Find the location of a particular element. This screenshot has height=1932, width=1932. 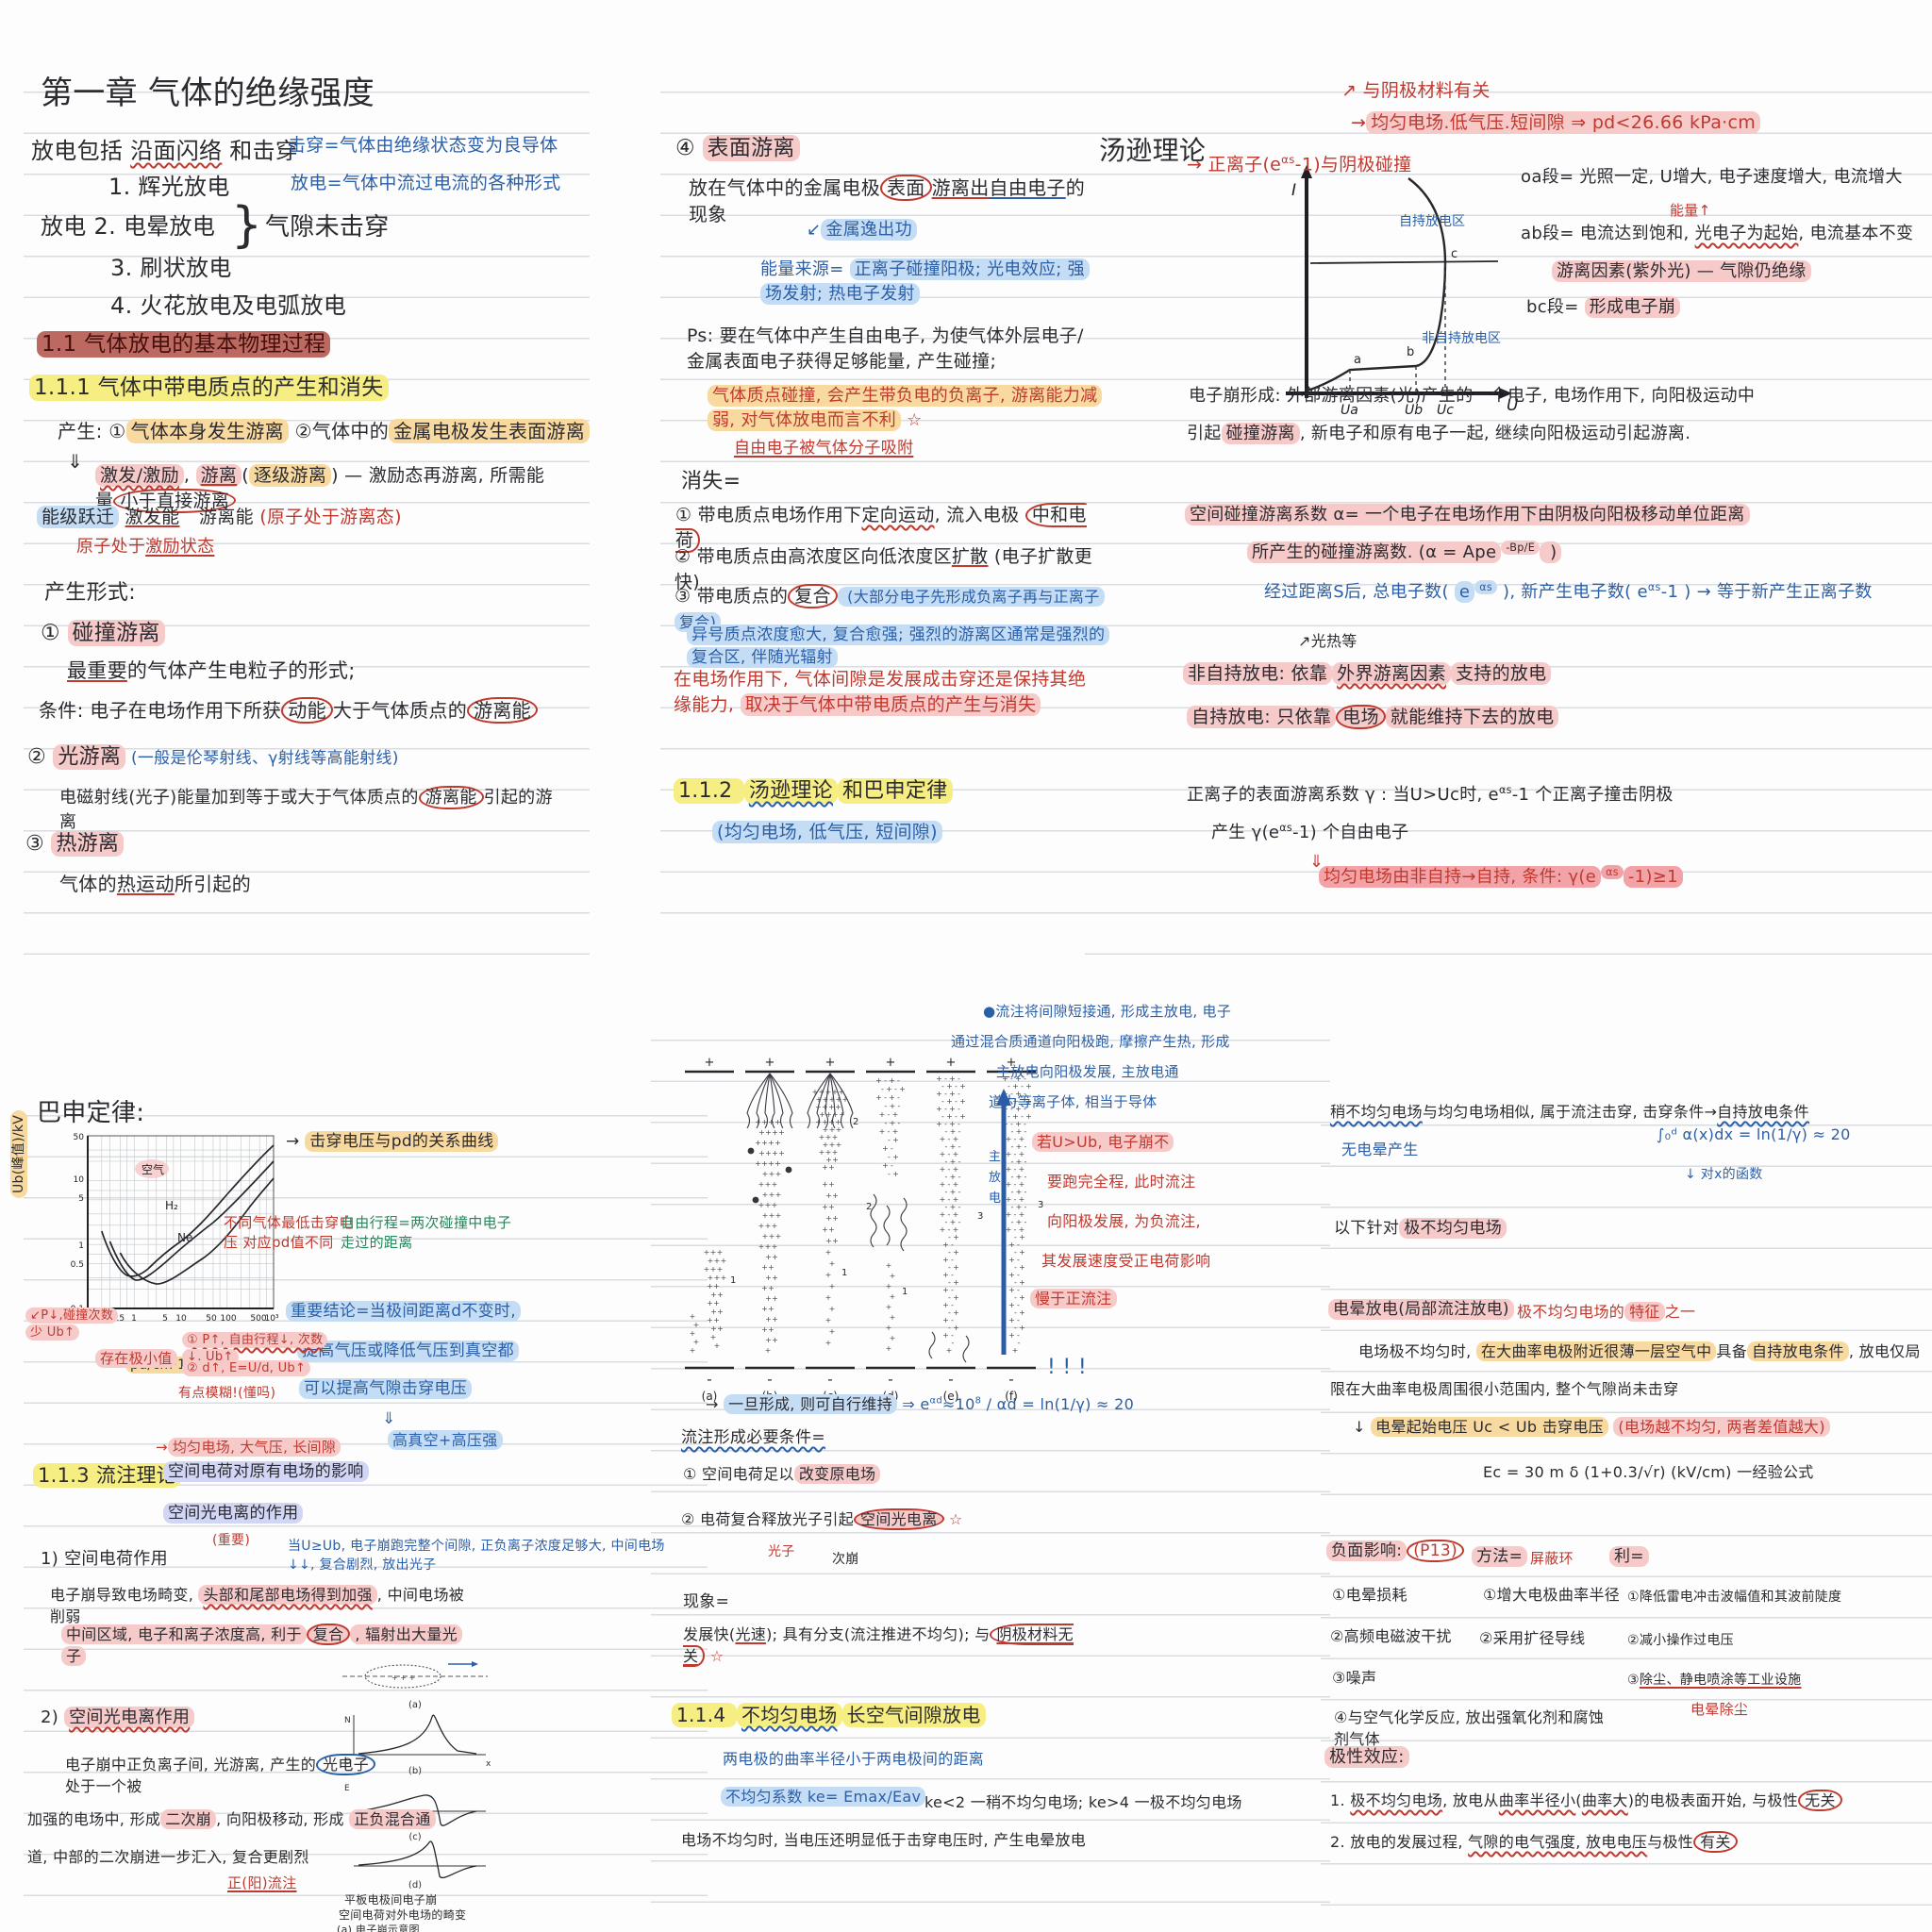

text-span: -1 ) → 等于新产生正离子数 is located at coordinates (1767, 592).